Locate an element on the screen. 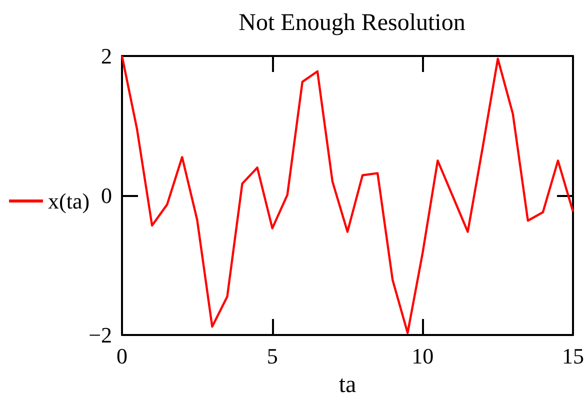  y-tick-label: 2 is located at coordinates (106, 56).